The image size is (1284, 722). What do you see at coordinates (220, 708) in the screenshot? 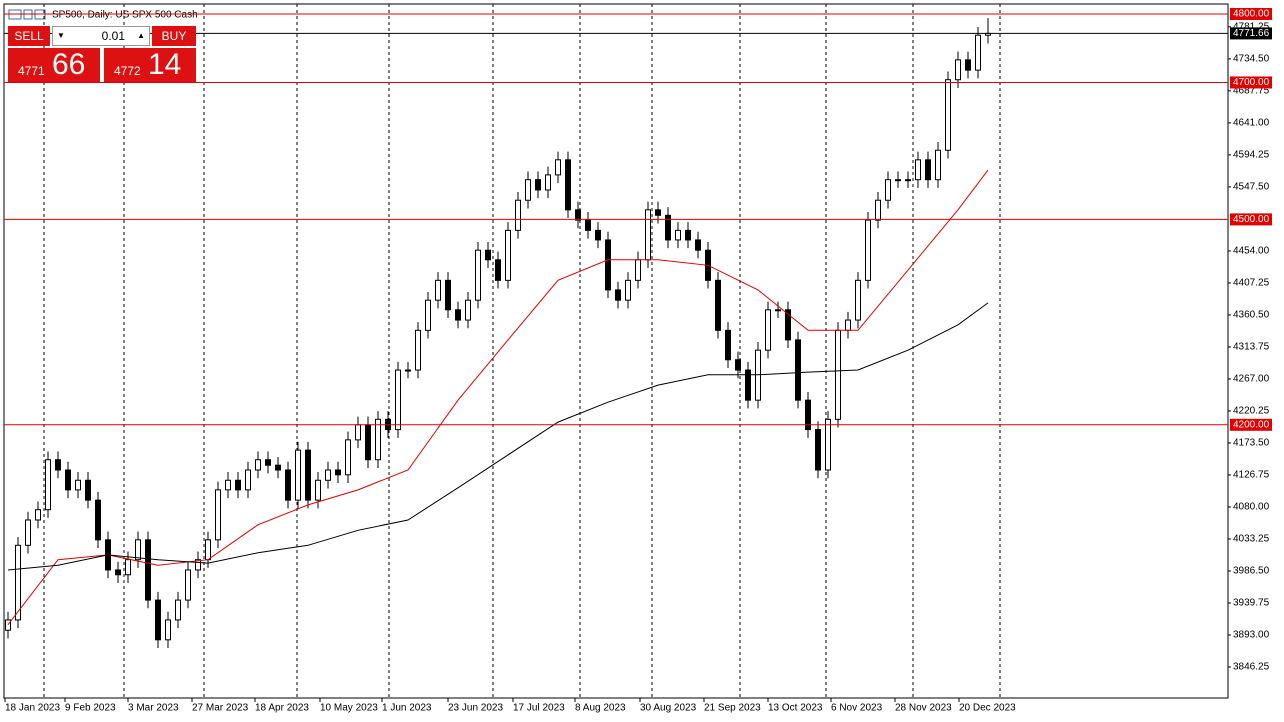
I see `x-tick-label: 27 Mar 2023` at bounding box center [220, 708].